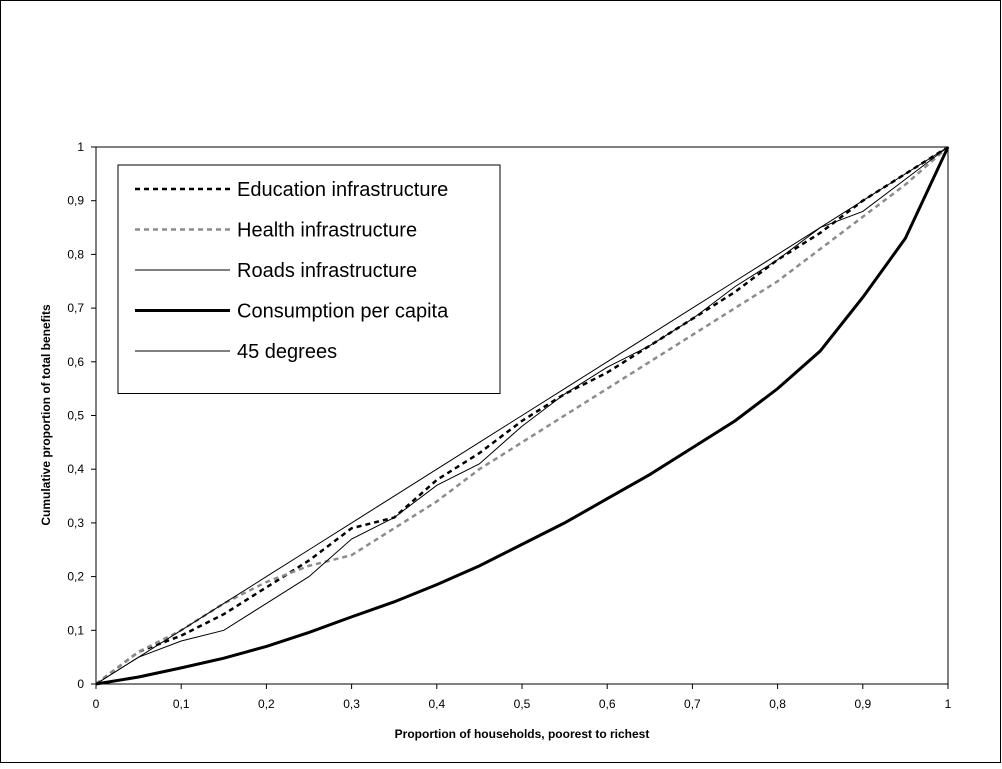 This screenshot has height=769, width=1002. I want to click on x-tick-label: 0, so click(96, 704).